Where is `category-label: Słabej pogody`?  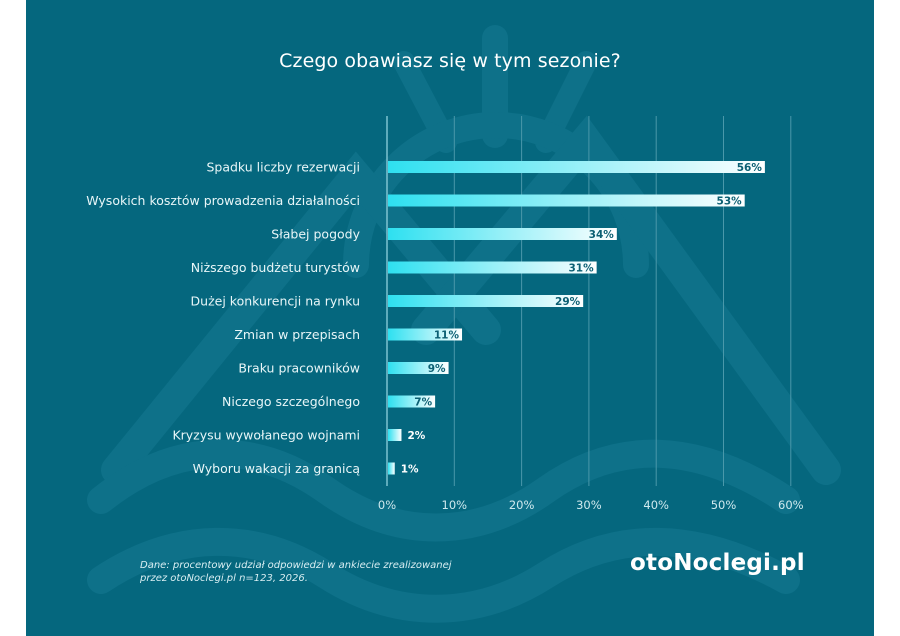
category-label: Słabej pogody is located at coordinates (315, 234).